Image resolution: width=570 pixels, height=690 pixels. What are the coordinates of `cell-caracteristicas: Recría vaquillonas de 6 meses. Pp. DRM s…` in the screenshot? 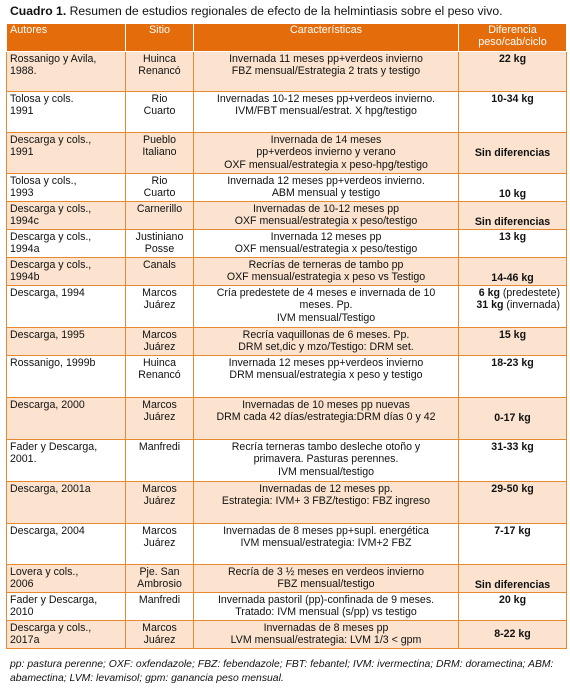 It's located at (326, 341).